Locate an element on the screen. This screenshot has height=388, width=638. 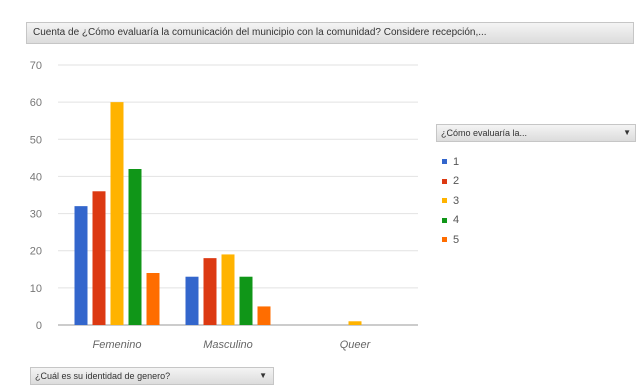
legend-label: 4 is located at coordinates (456, 220).